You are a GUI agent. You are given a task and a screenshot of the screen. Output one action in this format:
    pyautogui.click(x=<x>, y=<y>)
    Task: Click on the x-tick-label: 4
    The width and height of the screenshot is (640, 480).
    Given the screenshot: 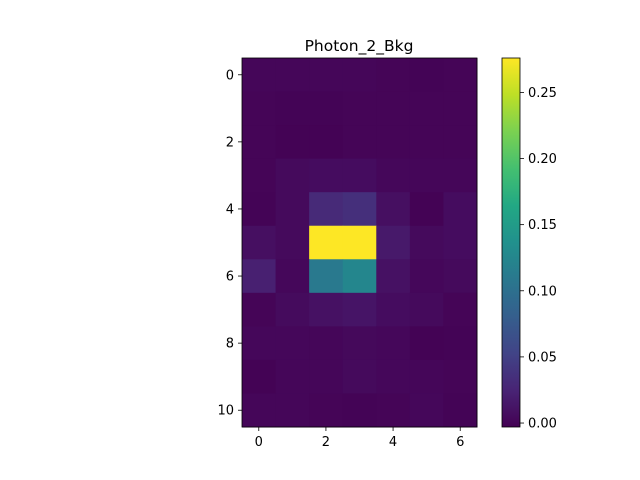 What is the action you would take?
    pyautogui.click(x=393, y=442)
    